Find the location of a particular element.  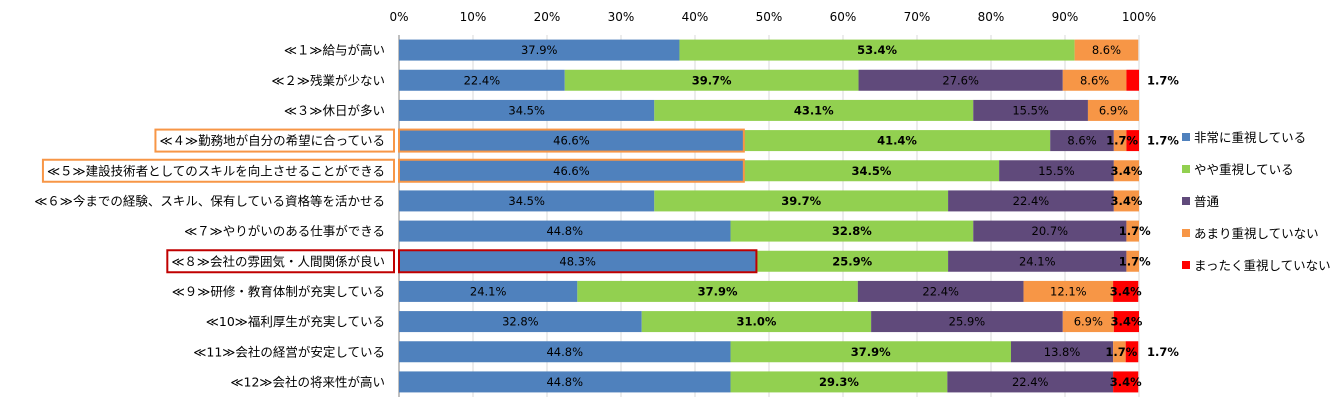

x-tick-label: 50% is located at coordinates (769, 17).